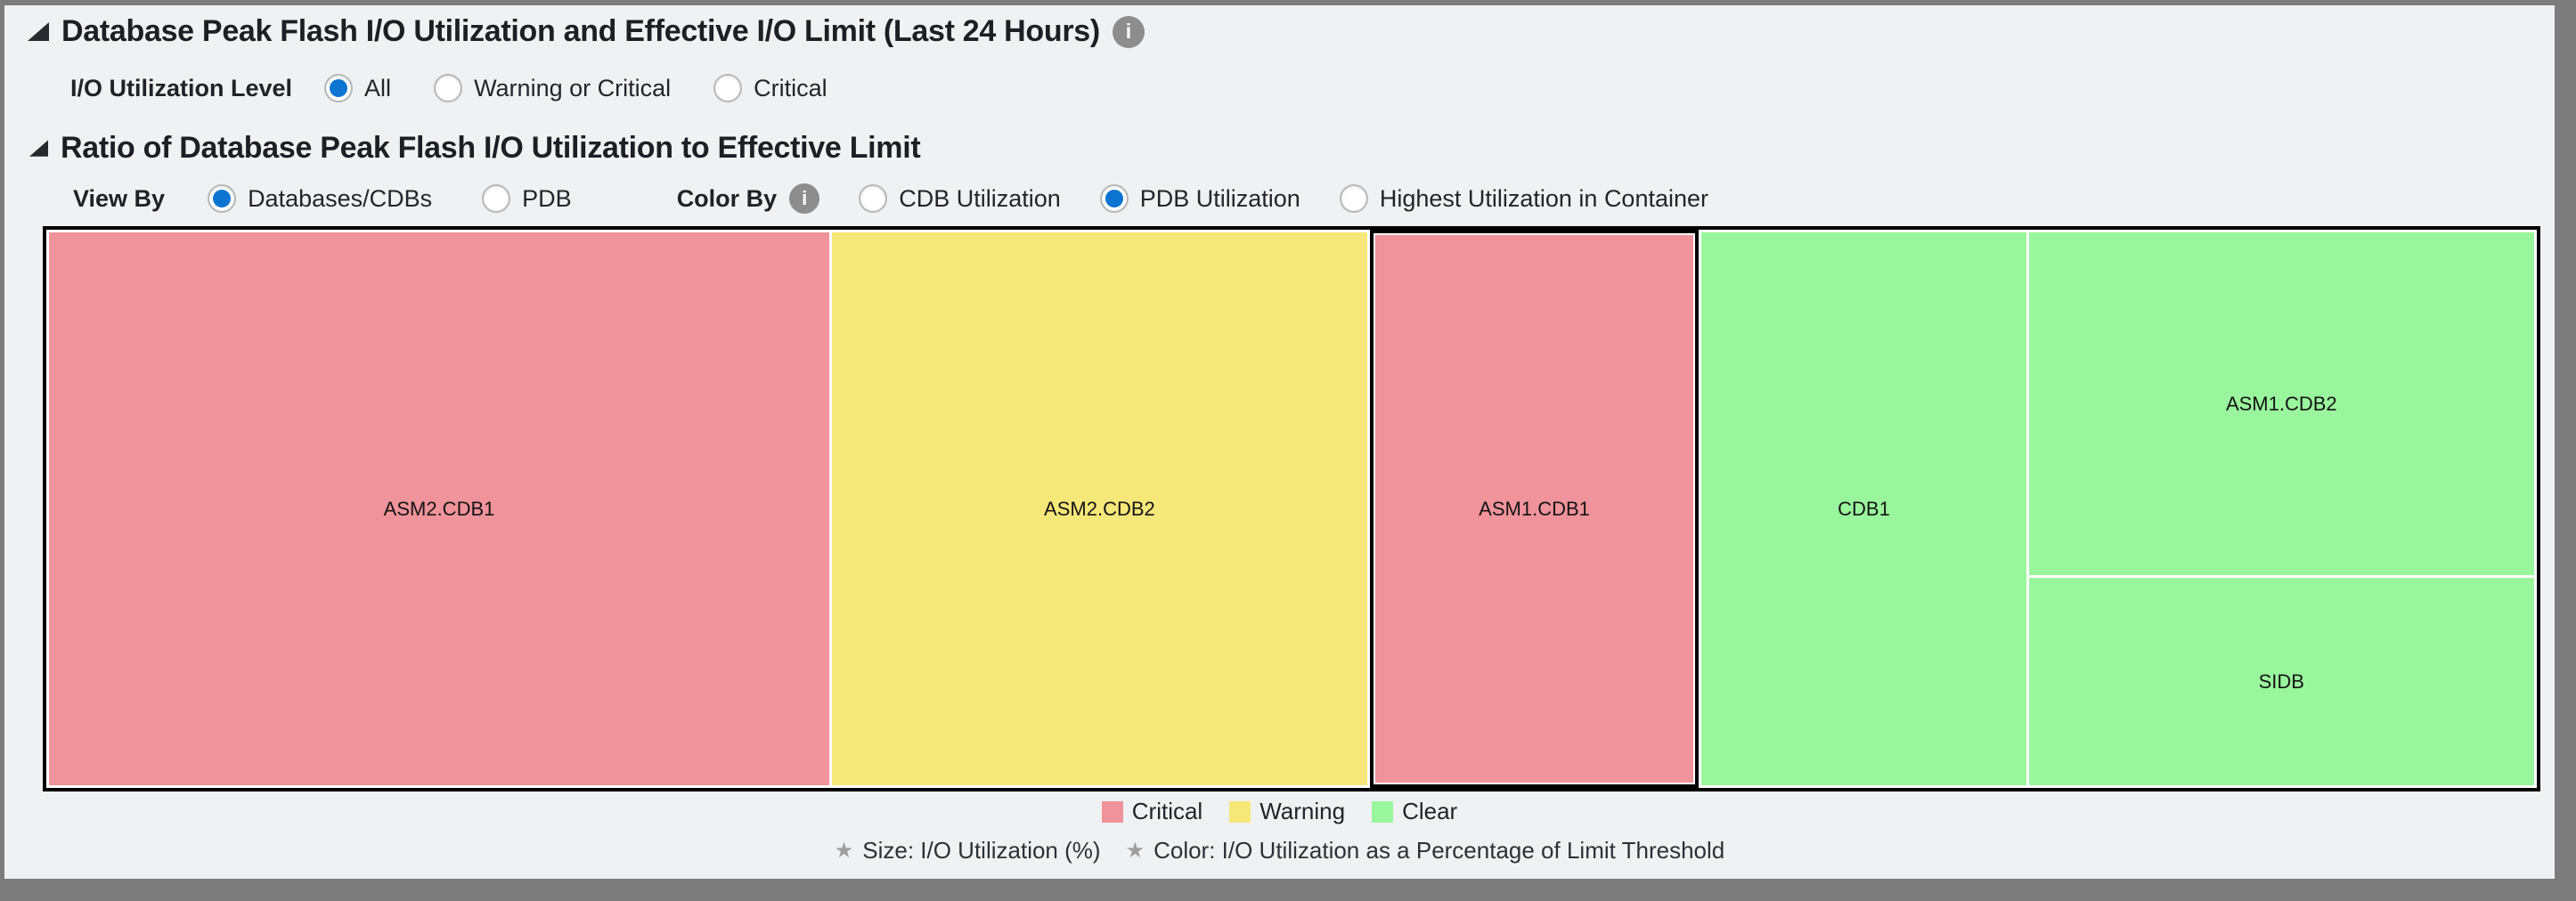 The image size is (2576, 901). I want to click on radio-utilization-critical: Critical, so click(770, 88).